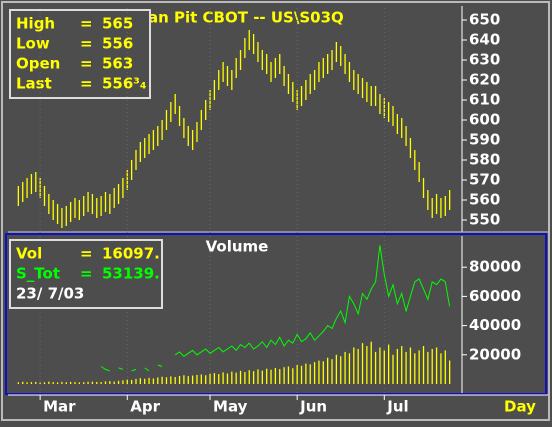 Image resolution: width=552 pixels, height=427 pixels. What do you see at coordinates (484, 100) in the screenshot?
I see `y-tick-label: 610` at bounding box center [484, 100].